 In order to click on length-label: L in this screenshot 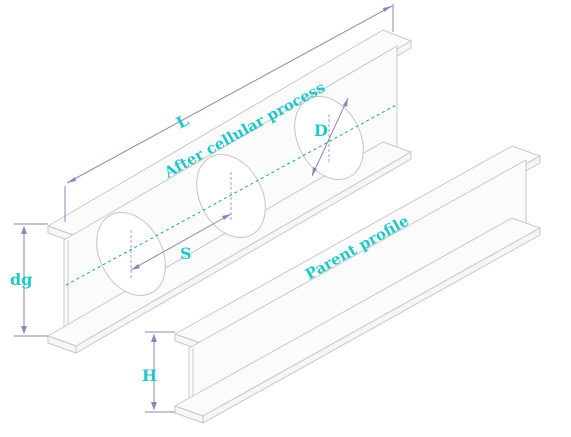, I will do `click(182, 121)`.